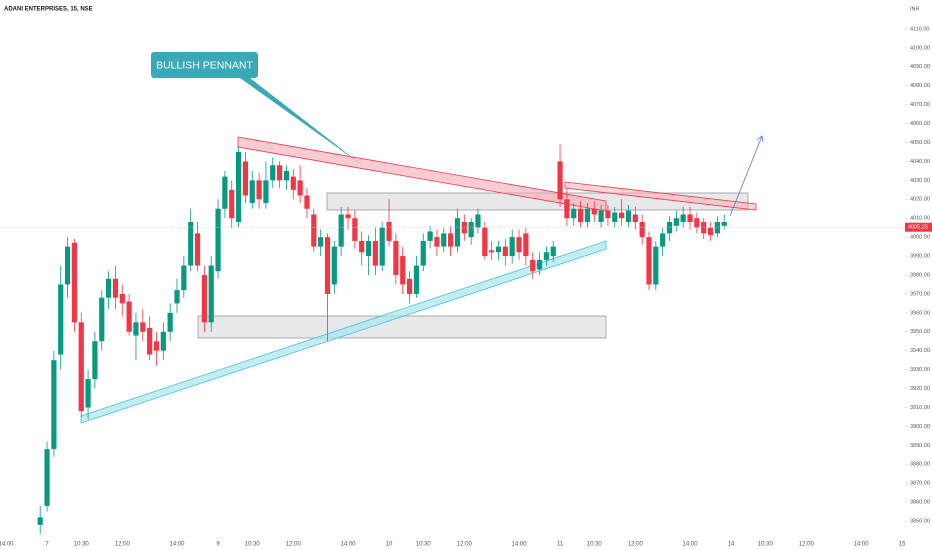 The height and width of the screenshot is (550, 932). What do you see at coordinates (920, 124) in the screenshot?
I see `y-tick-label: 4060.00` at bounding box center [920, 124].